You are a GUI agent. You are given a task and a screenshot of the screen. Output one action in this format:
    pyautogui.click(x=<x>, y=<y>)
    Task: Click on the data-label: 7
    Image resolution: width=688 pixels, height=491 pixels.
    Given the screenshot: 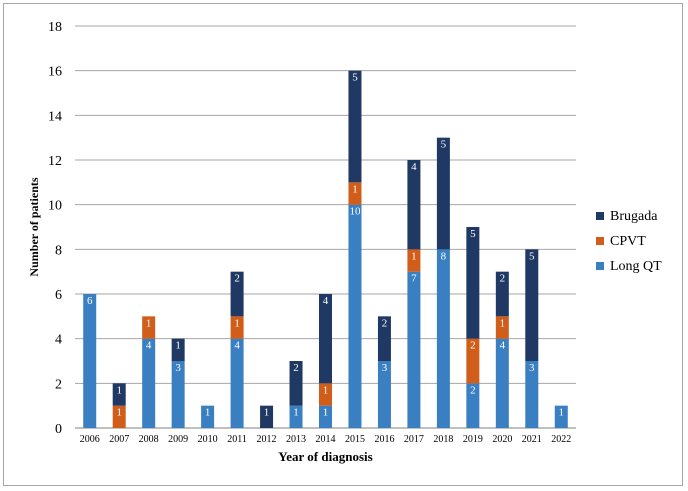 What is the action you would take?
    pyautogui.click(x=414, y=279)
    